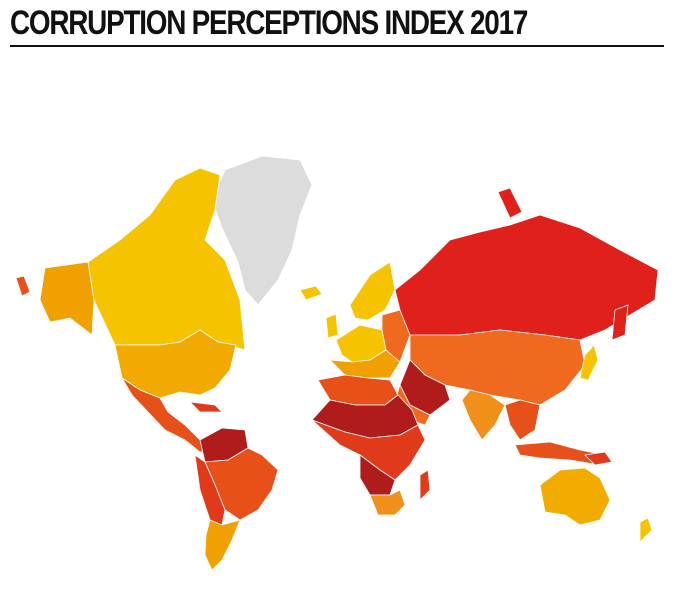 The height and width of the screenshot is (592, 680). I want to click on aleutians, so click(23, 286).